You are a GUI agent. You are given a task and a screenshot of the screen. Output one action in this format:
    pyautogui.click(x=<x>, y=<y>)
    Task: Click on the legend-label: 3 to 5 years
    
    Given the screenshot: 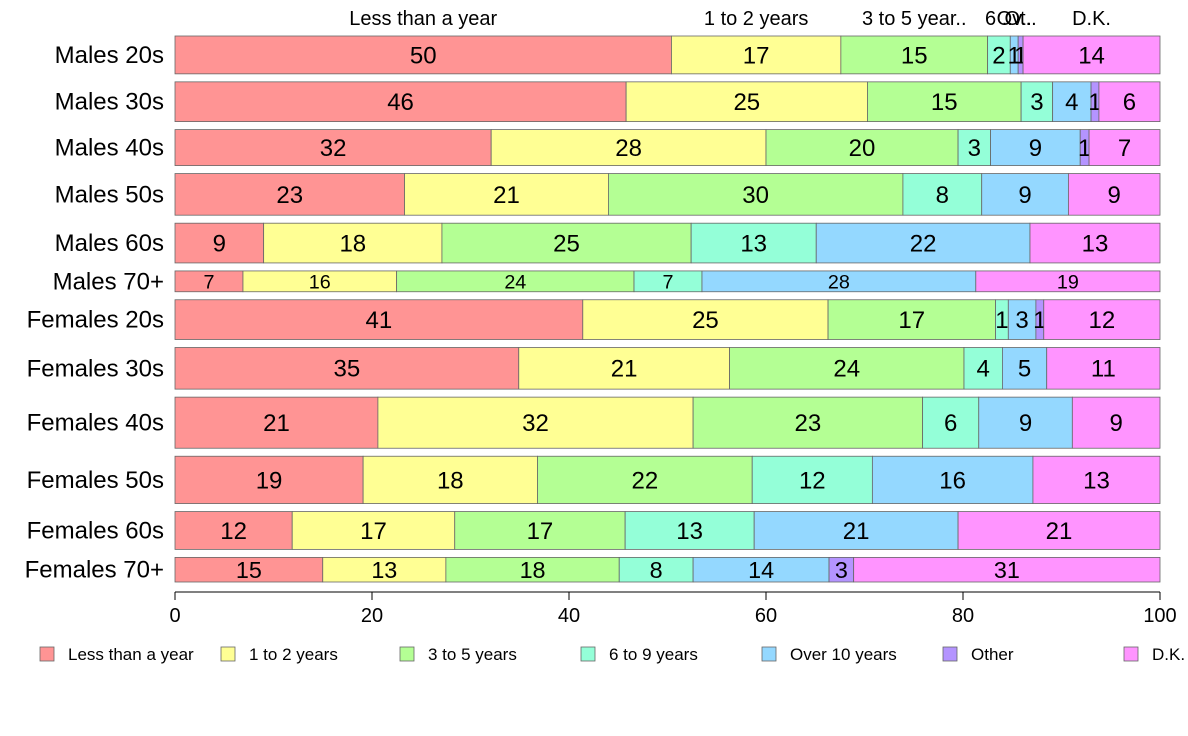 What is the action you would take?
    pyautogui.click(x=472, y=654)
    